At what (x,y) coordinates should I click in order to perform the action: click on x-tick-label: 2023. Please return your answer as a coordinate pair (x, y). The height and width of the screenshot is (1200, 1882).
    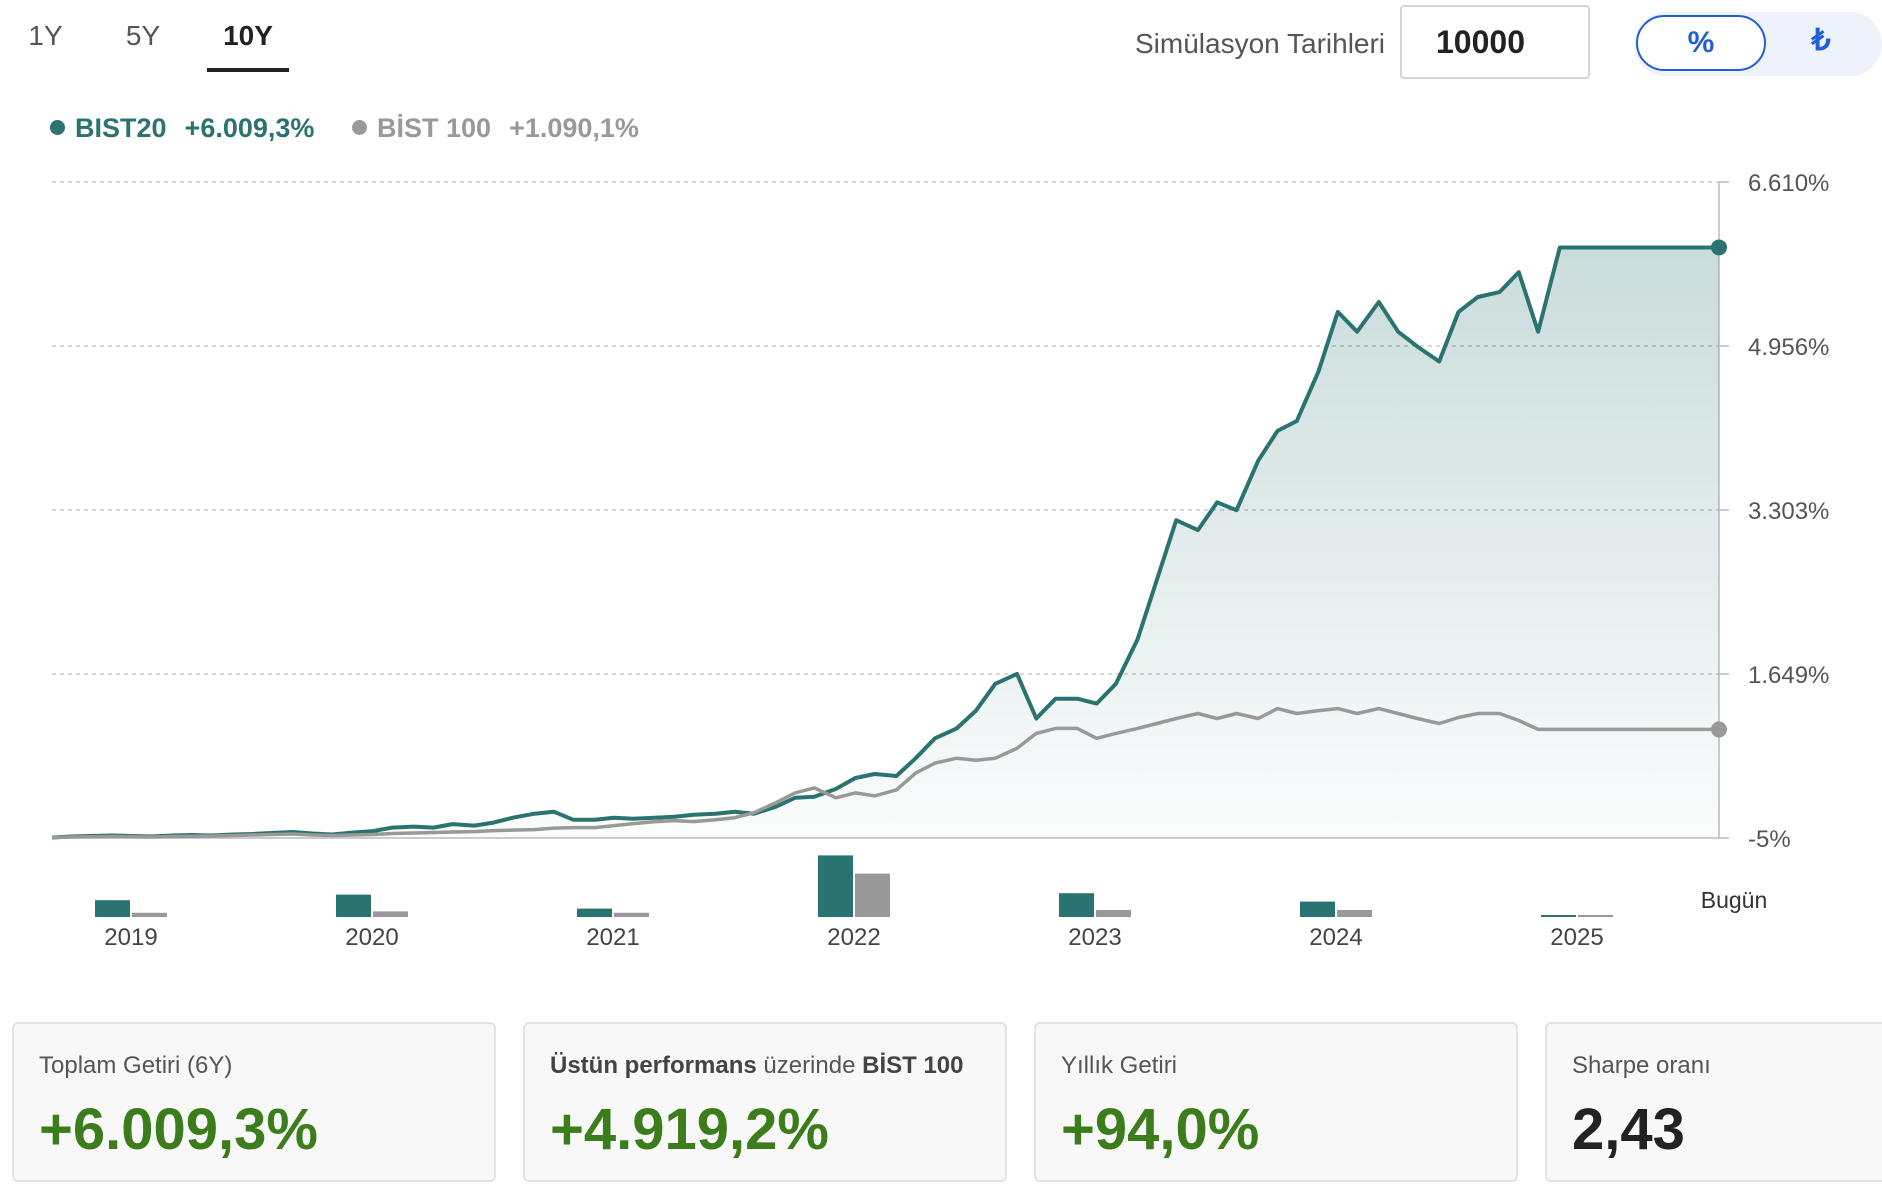
    Looking at the image, I should click on (1094, 937).